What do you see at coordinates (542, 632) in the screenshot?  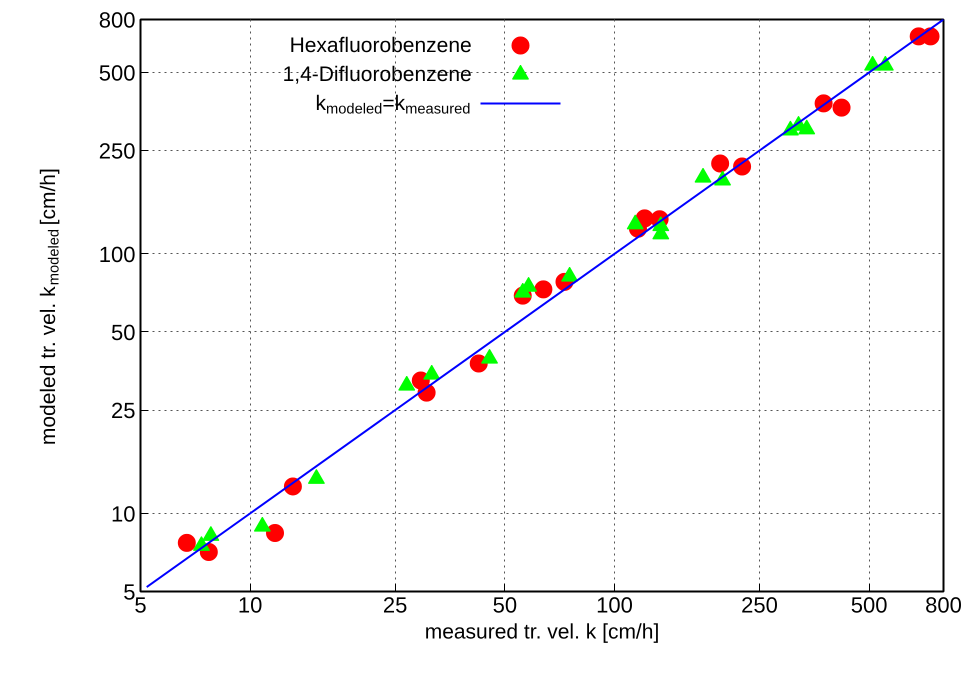 I see `x-axis-title: measured tr. vel. k [cm/h]` at bounding box center [542, 632].